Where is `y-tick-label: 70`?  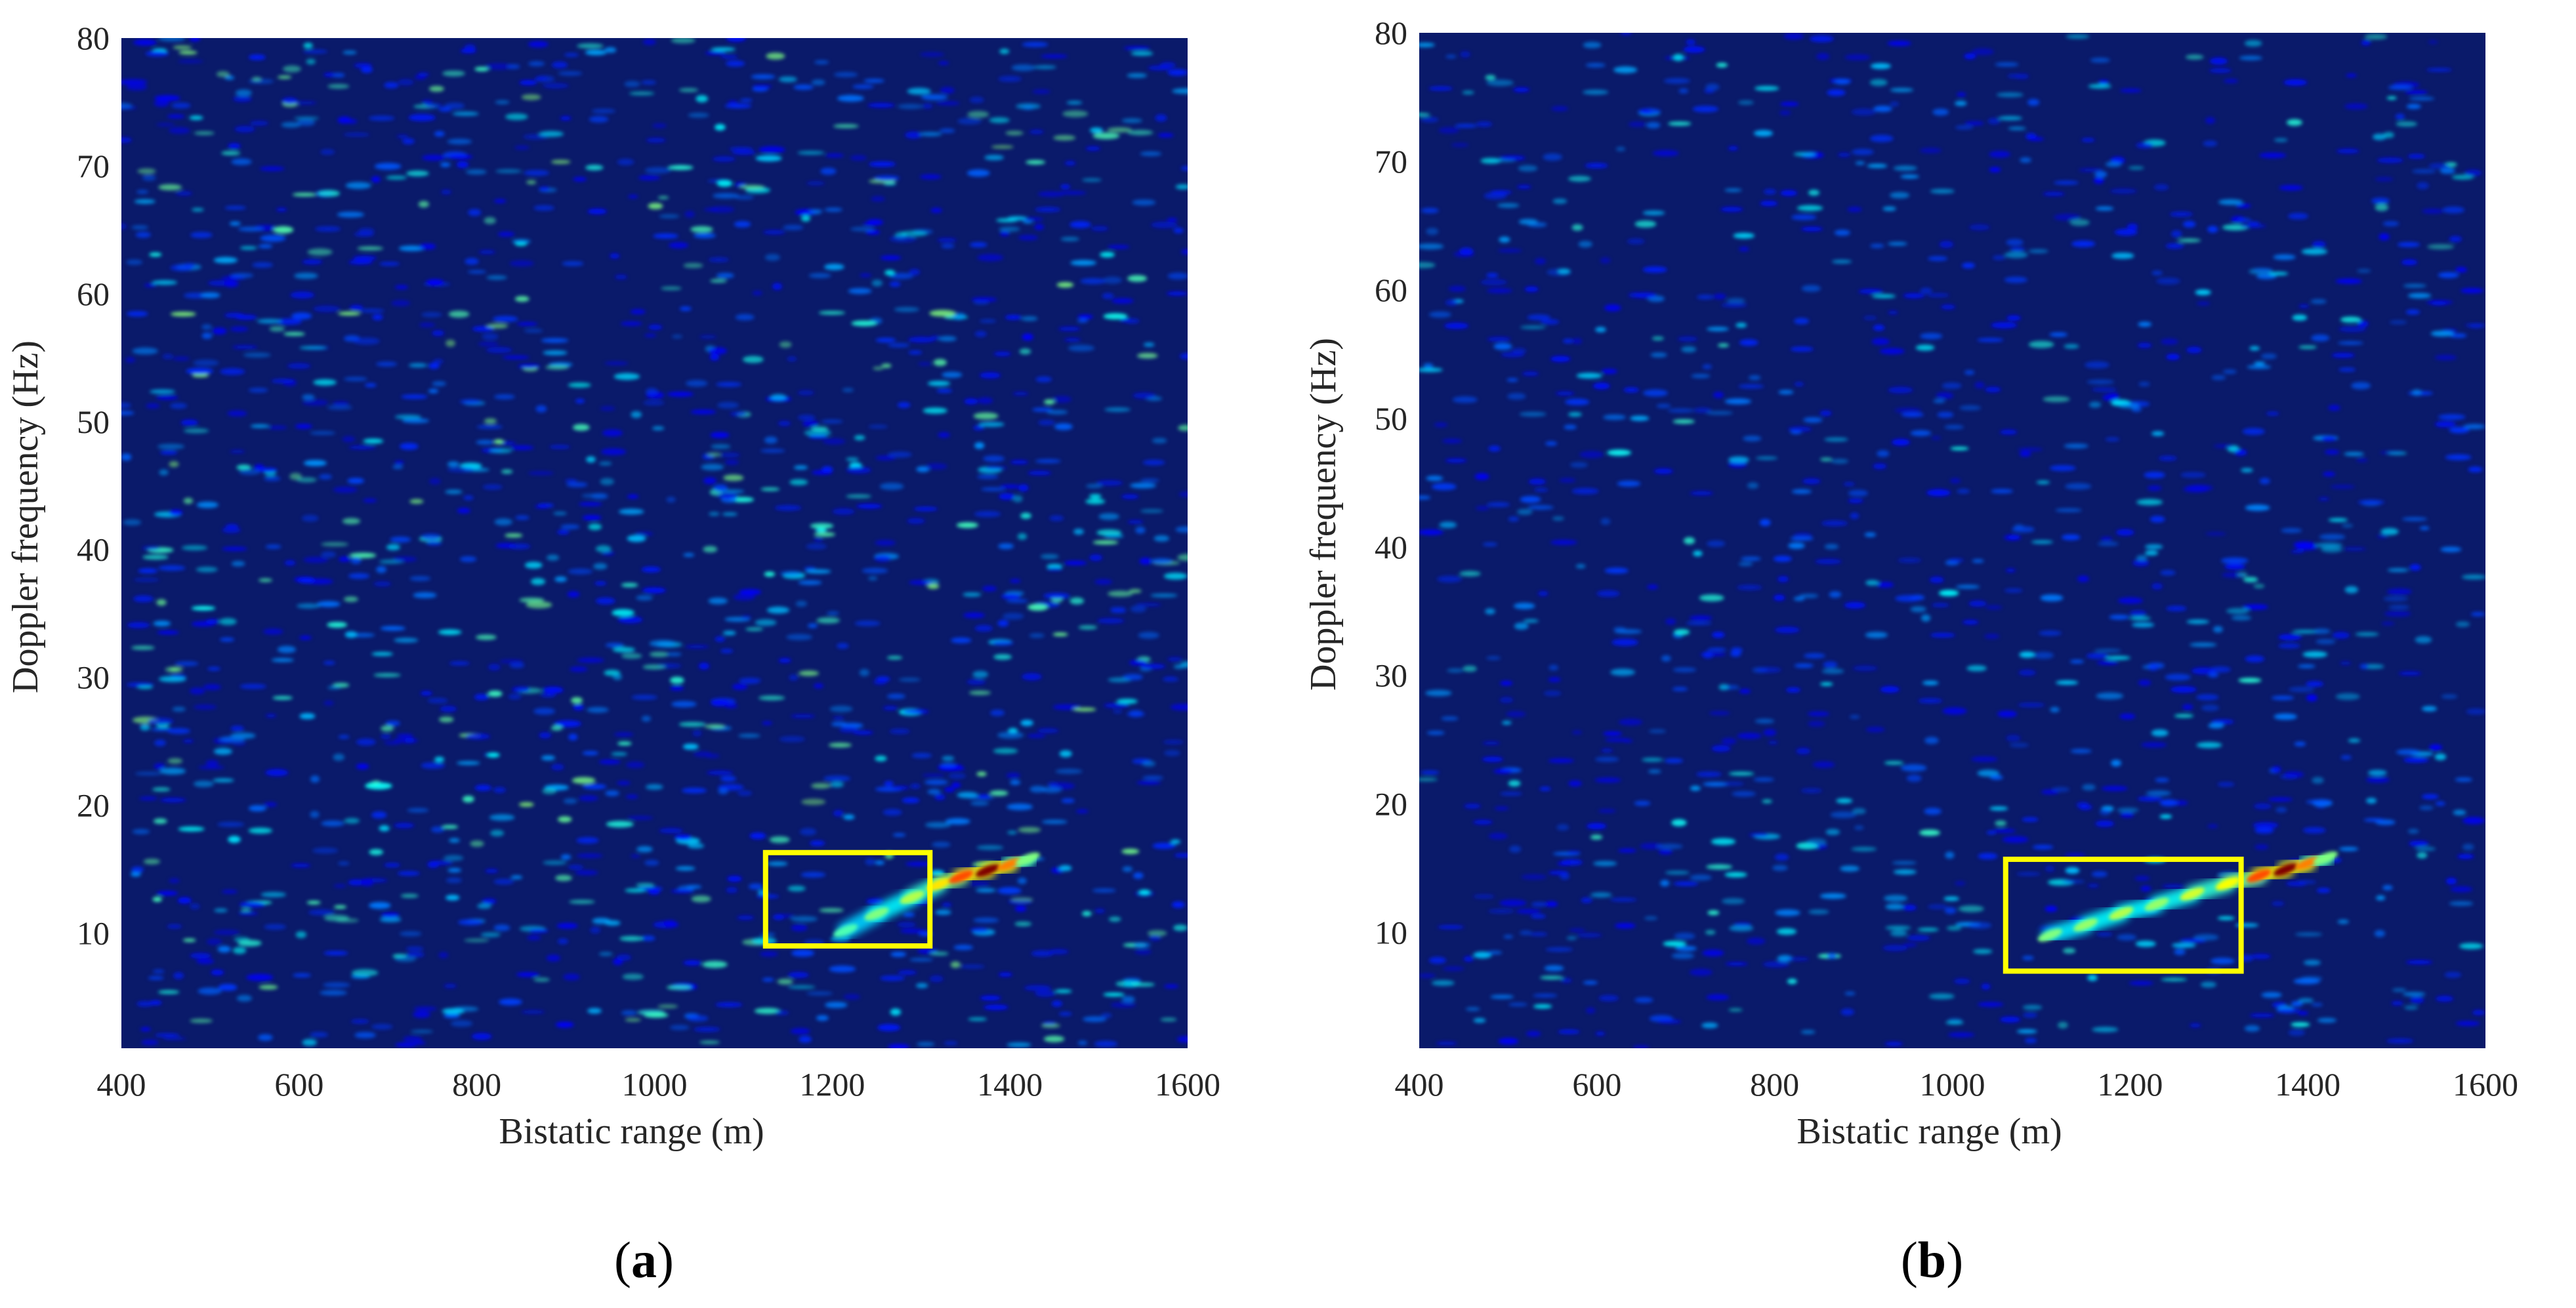
y-tick-label: 70 is located at coordinates (1391, 161).